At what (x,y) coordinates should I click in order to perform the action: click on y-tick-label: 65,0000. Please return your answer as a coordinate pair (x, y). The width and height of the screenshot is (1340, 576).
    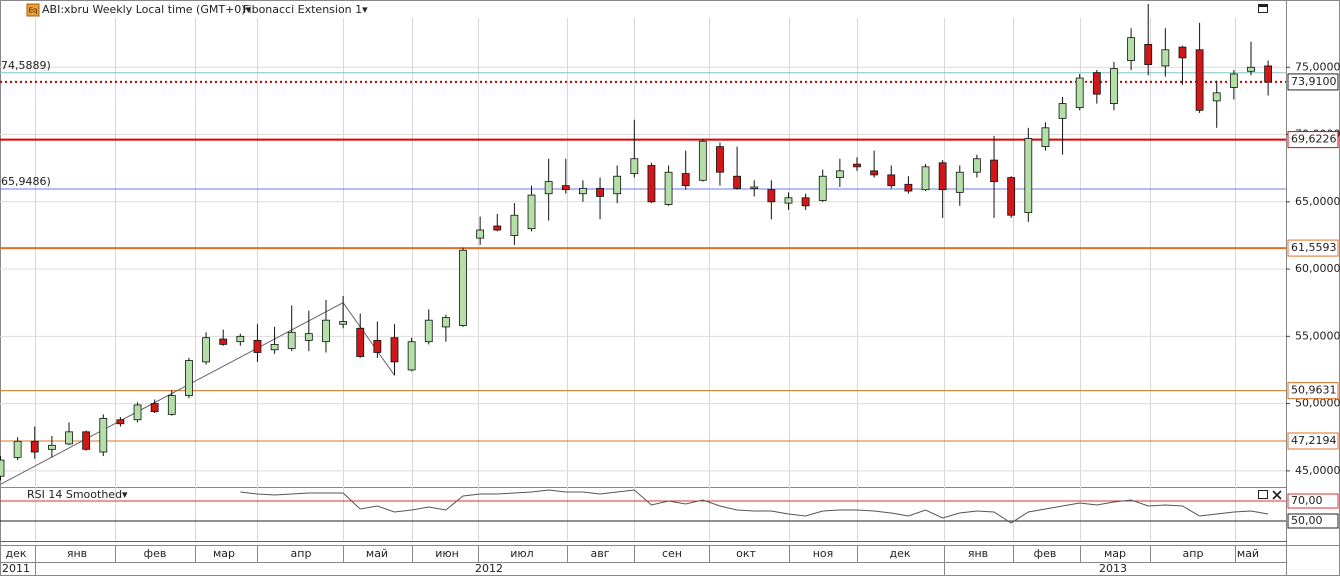
    Looking at the image, I should click on (1317, 201).